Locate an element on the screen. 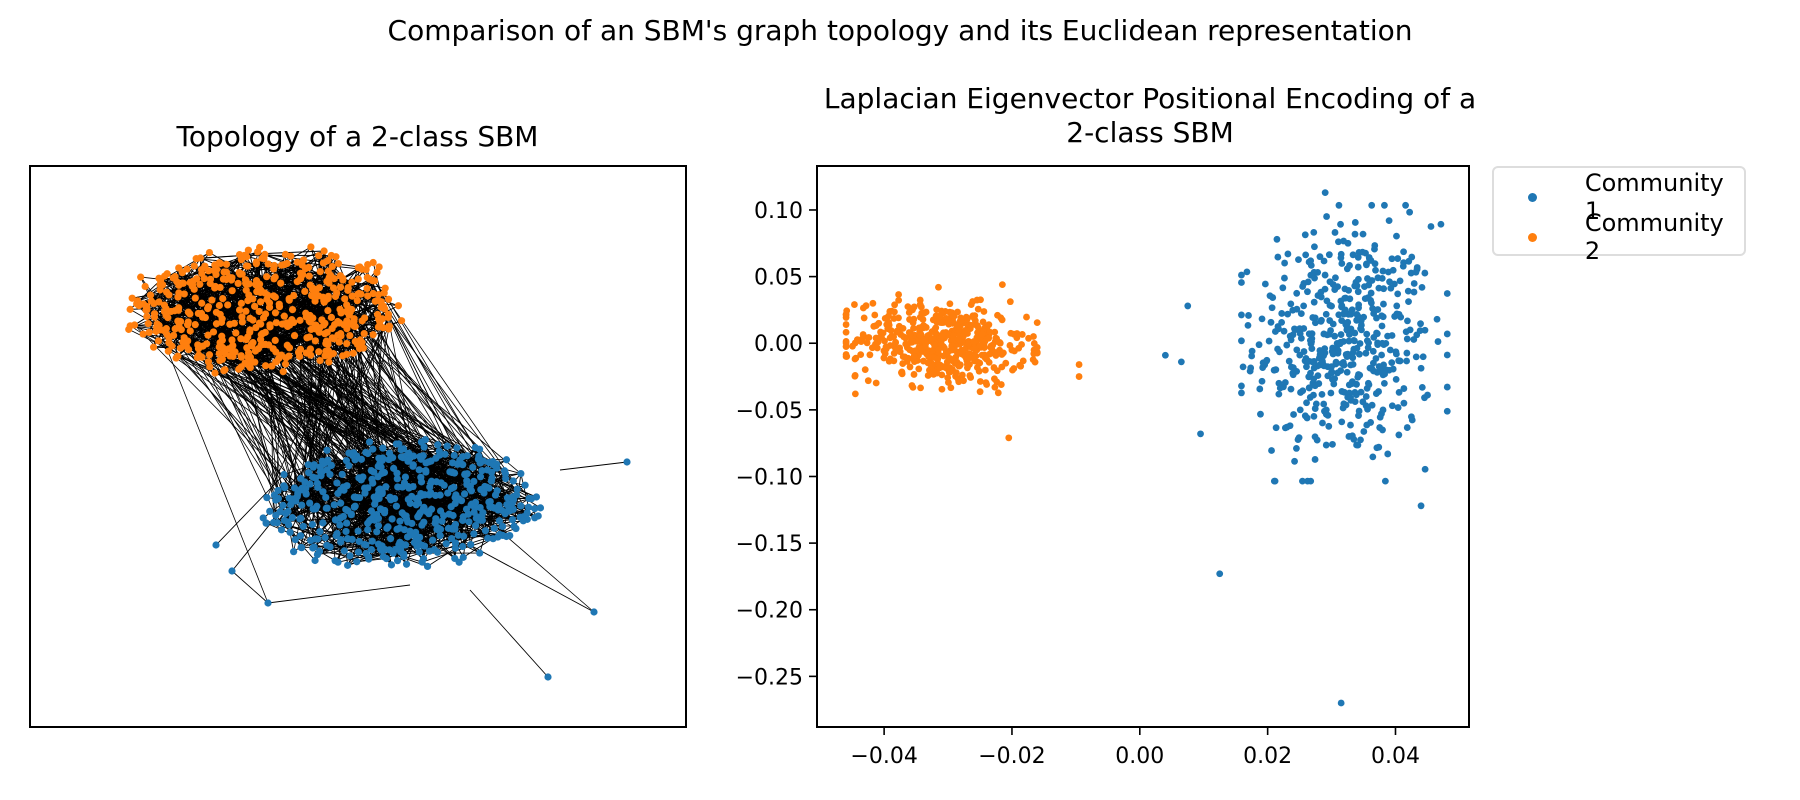 This screenshot has width=1800, height=800. x-tick-label: 0.00 is located at coordinates (1139, 756).